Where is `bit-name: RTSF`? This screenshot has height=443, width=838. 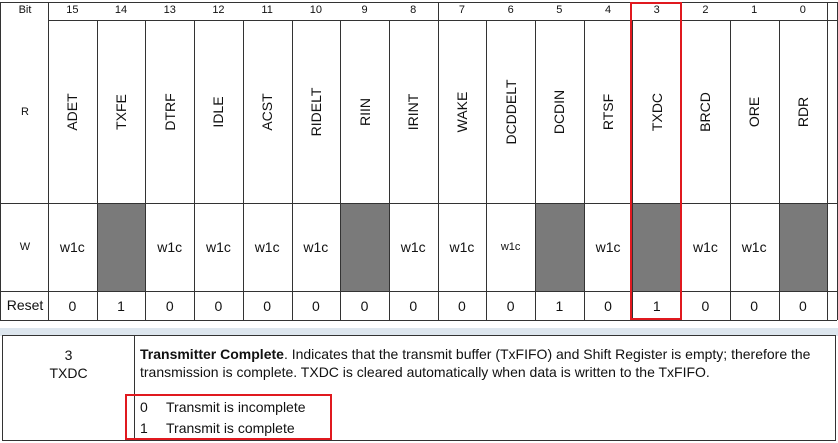
bit-name: RTSF is located at coordinates (608, 111).